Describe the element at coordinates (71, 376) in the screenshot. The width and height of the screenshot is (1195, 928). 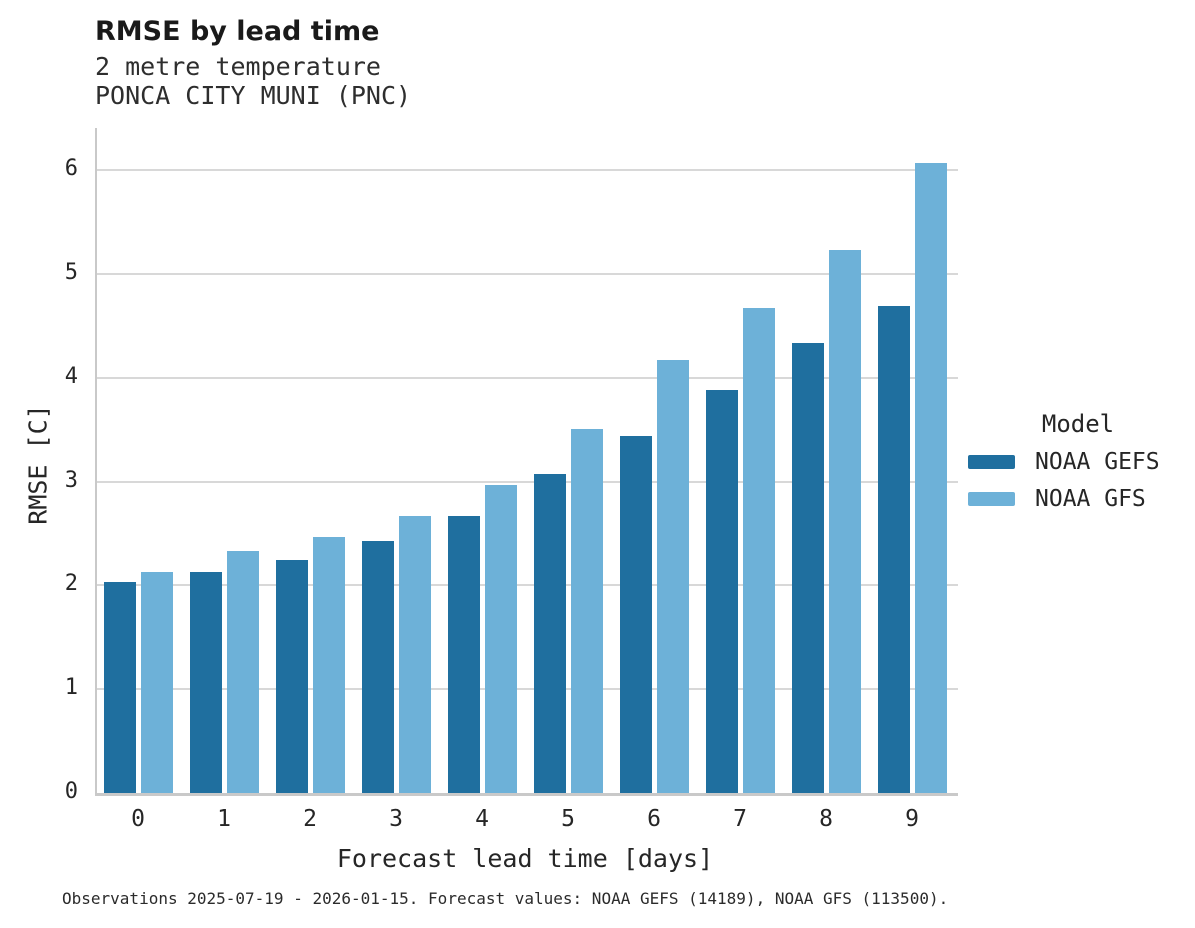
I see `ytick-label-4: 4` at that location.